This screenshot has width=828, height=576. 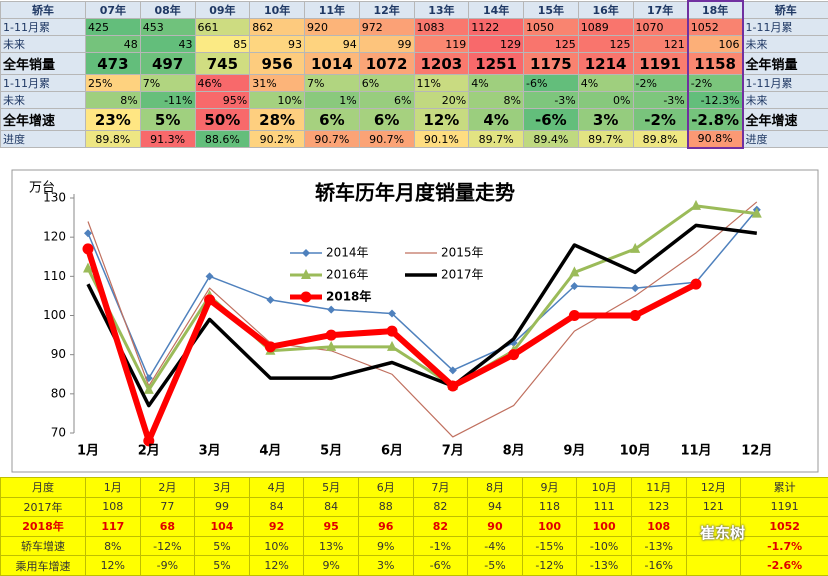 I want to click on table-cell: 9月, so click(x=549, y=488).